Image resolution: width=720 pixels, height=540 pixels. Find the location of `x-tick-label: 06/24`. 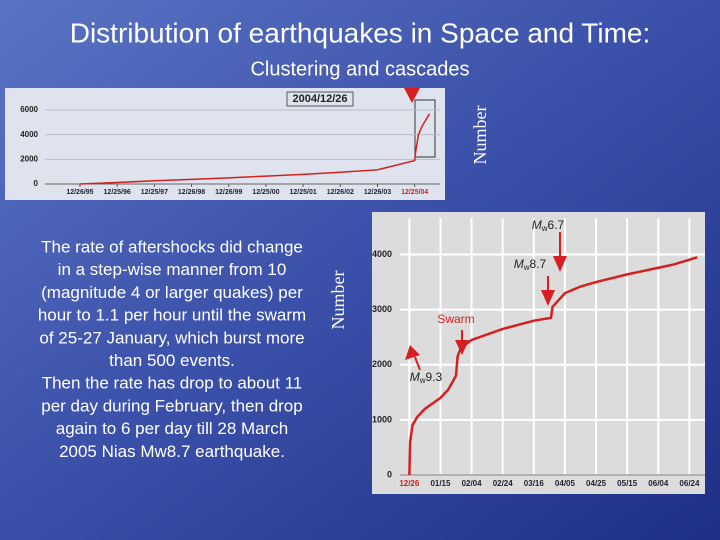

x-tick-label: 06/24 is located at coordinates (689, 483).